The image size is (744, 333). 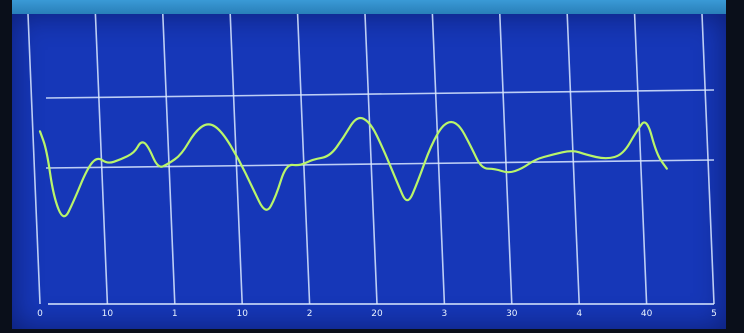 I want to click on x-tick-label: 30, so click(x=512, y=314).